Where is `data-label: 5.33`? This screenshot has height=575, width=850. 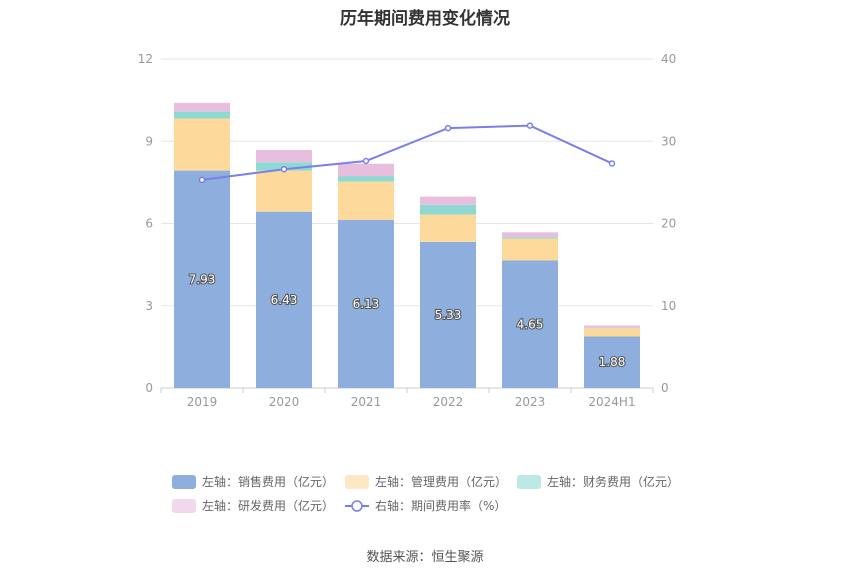
data-label: 5.33 is located at coordinates (448, 315).